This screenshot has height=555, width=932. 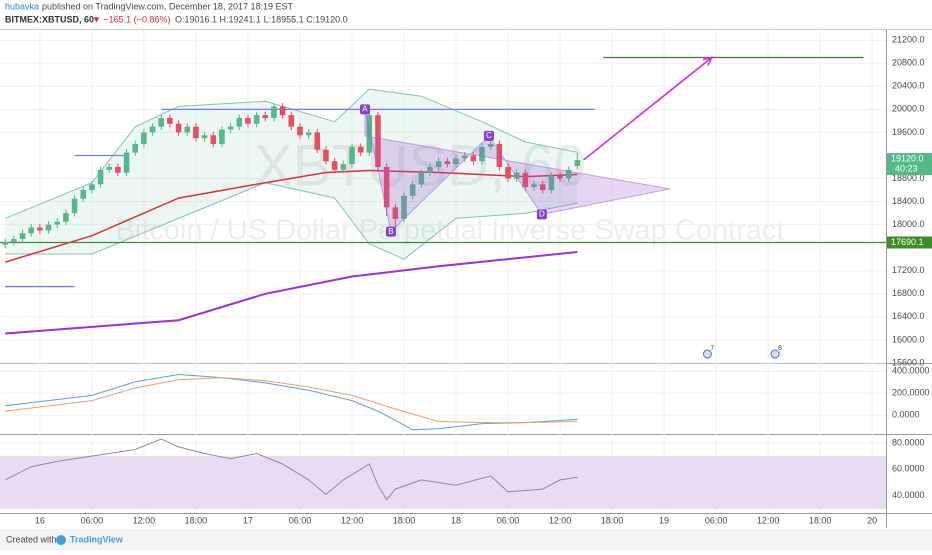 What do you see at coordinates (775, 354) in the screenshot?
I see `event-flag` at bounding box center [775, 354].